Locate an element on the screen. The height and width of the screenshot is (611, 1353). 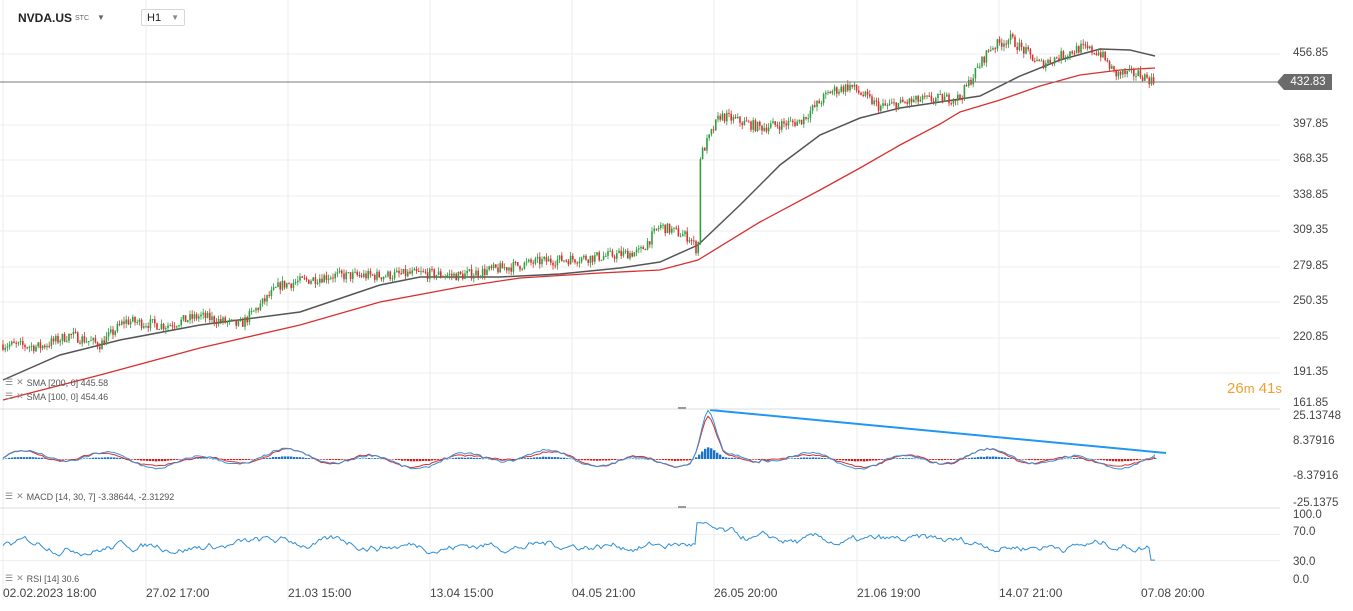
timeframe-selector: H1 ▼ is located at coordinates (163, 17).